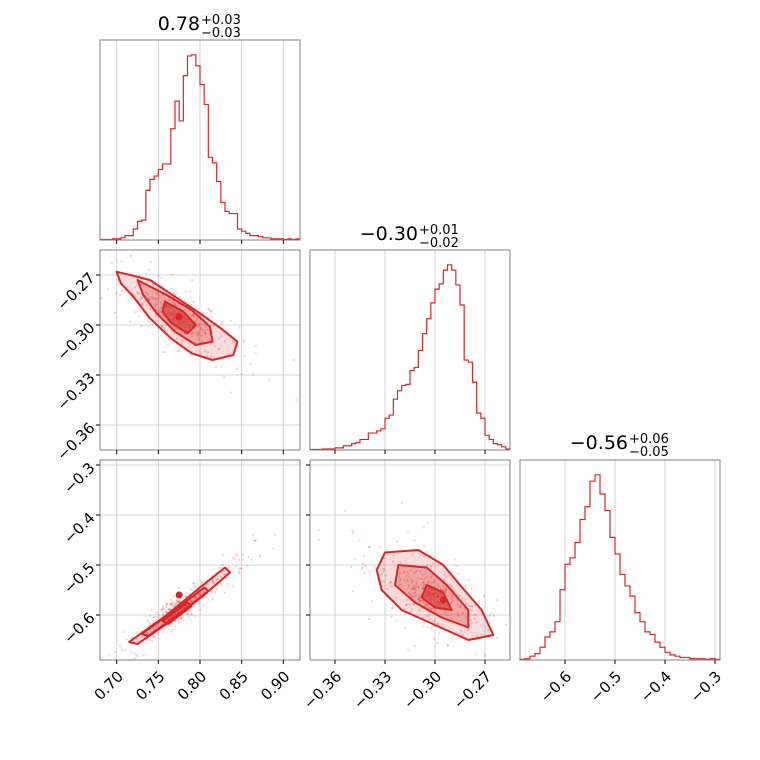 This screenshot has width=760, height=760. Describe the element at coordinates (472, 690) in the screenshot. I see `corner-p2-p3-xtick-label-3: −0.27` at that location.